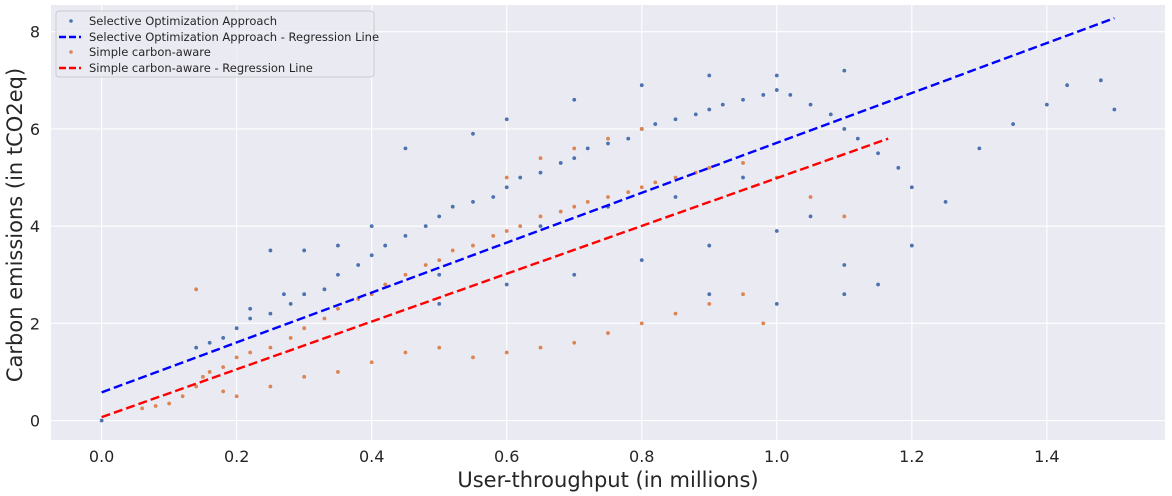  What do you see at coordinates (236, 456) in the screenshot?
I see `x-tick-label: 0.2` at bounding box center [236, 456].